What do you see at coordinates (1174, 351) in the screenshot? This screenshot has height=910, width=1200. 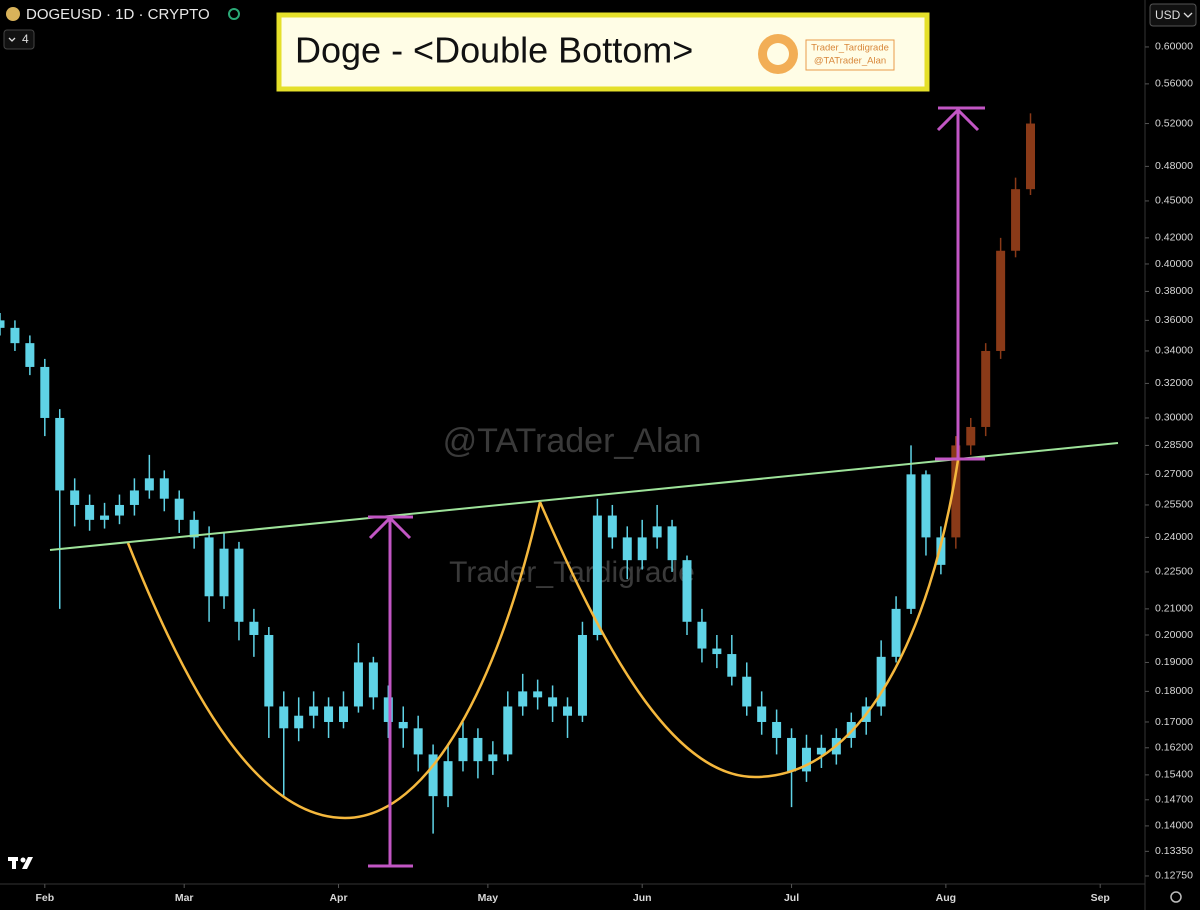 I see `y-tick-label: 0.34000` at bounding box center [1174, 351].